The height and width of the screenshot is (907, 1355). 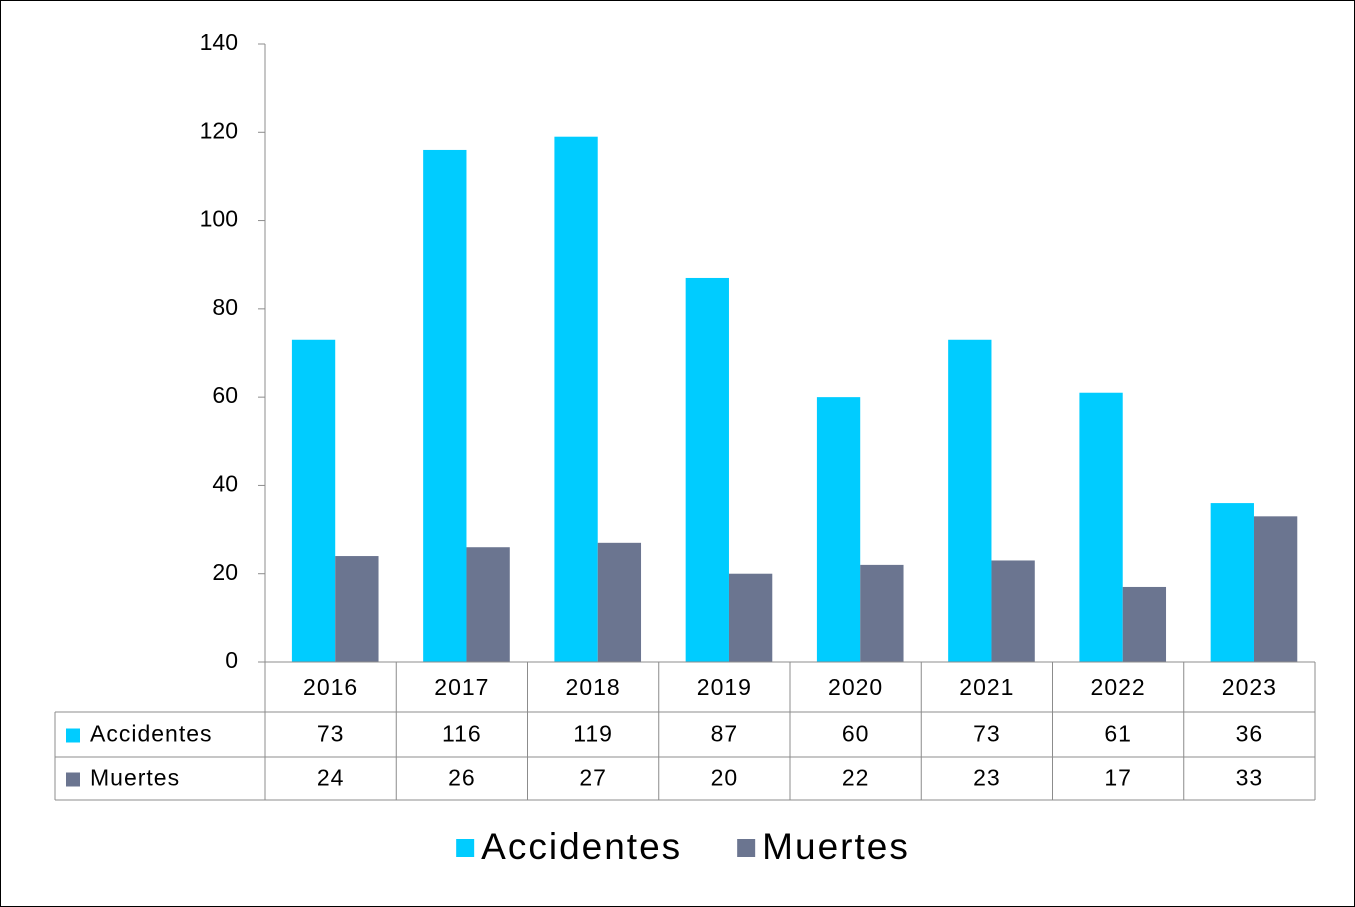 I want to click on table-value: 119, so click(x=593, y=734).